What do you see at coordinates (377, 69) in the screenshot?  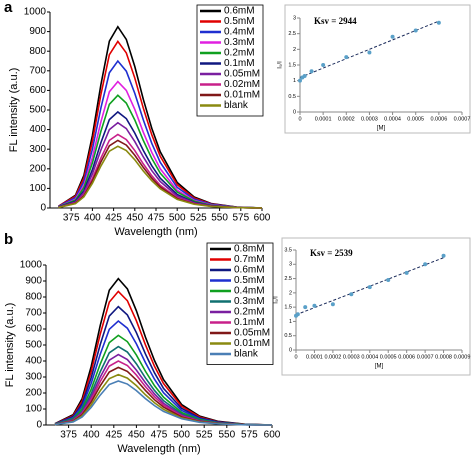 I see `inset-frame` at bounding box center [377, 69].